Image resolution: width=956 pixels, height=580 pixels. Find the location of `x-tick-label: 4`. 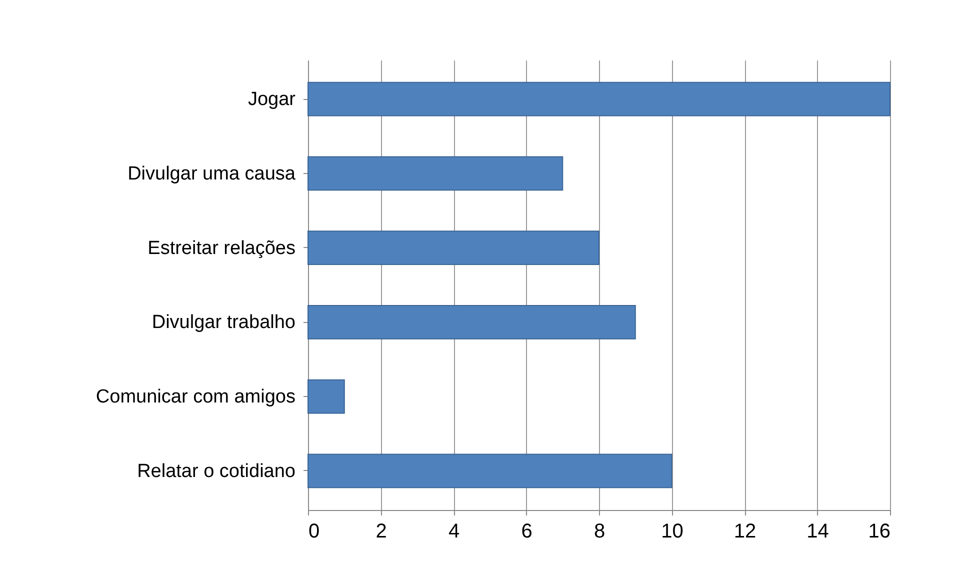

x-tick-label: 4 is located at coordinates (454, 531).